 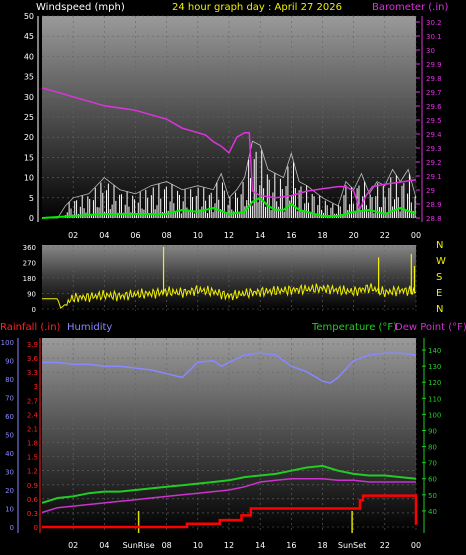 What do you see at coordinates (33, 359) in the screenshot?
I see `rainfall-tick-label: 3.6` at bounding box center [33, 359].